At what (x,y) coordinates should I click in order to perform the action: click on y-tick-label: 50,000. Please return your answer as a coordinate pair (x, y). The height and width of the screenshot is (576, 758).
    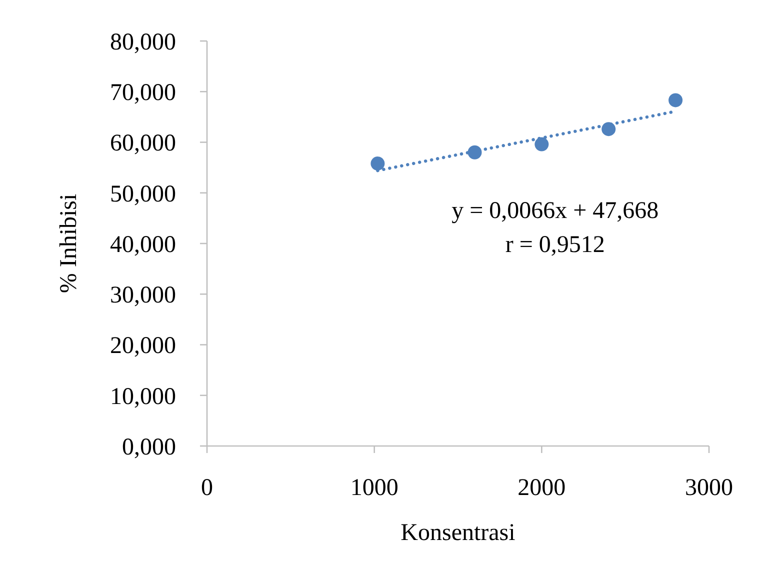
    Looking at the image, I should click on (143, 194).